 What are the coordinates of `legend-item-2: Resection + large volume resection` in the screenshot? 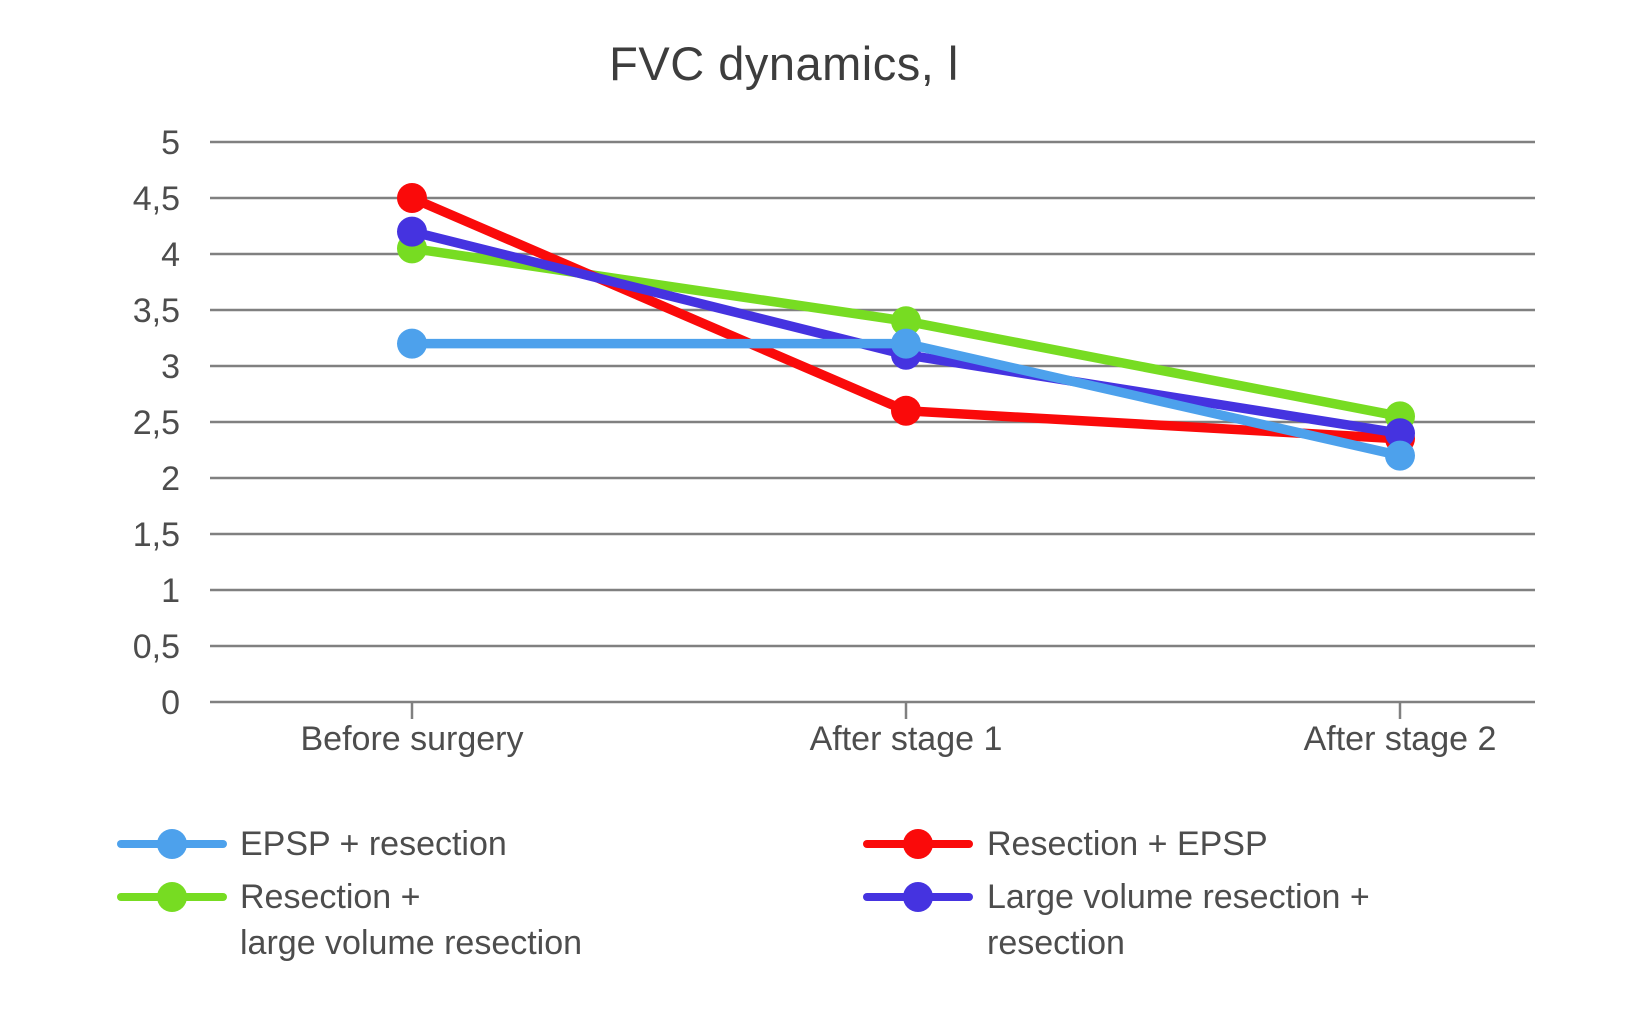 It's located at (349, 920).